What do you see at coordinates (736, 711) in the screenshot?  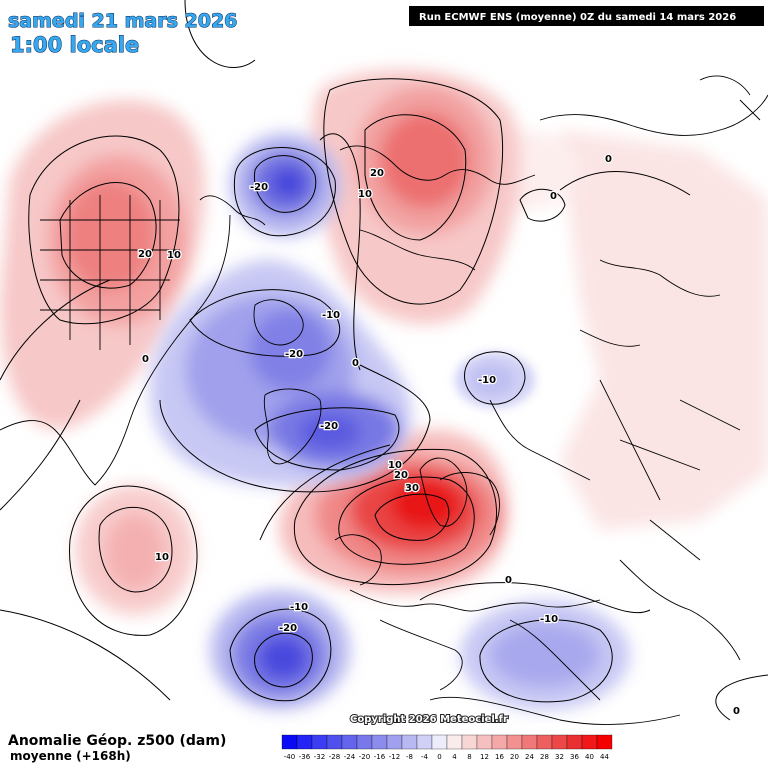 I see `label-asia-zero: 0` at bounding box center [736, 711].